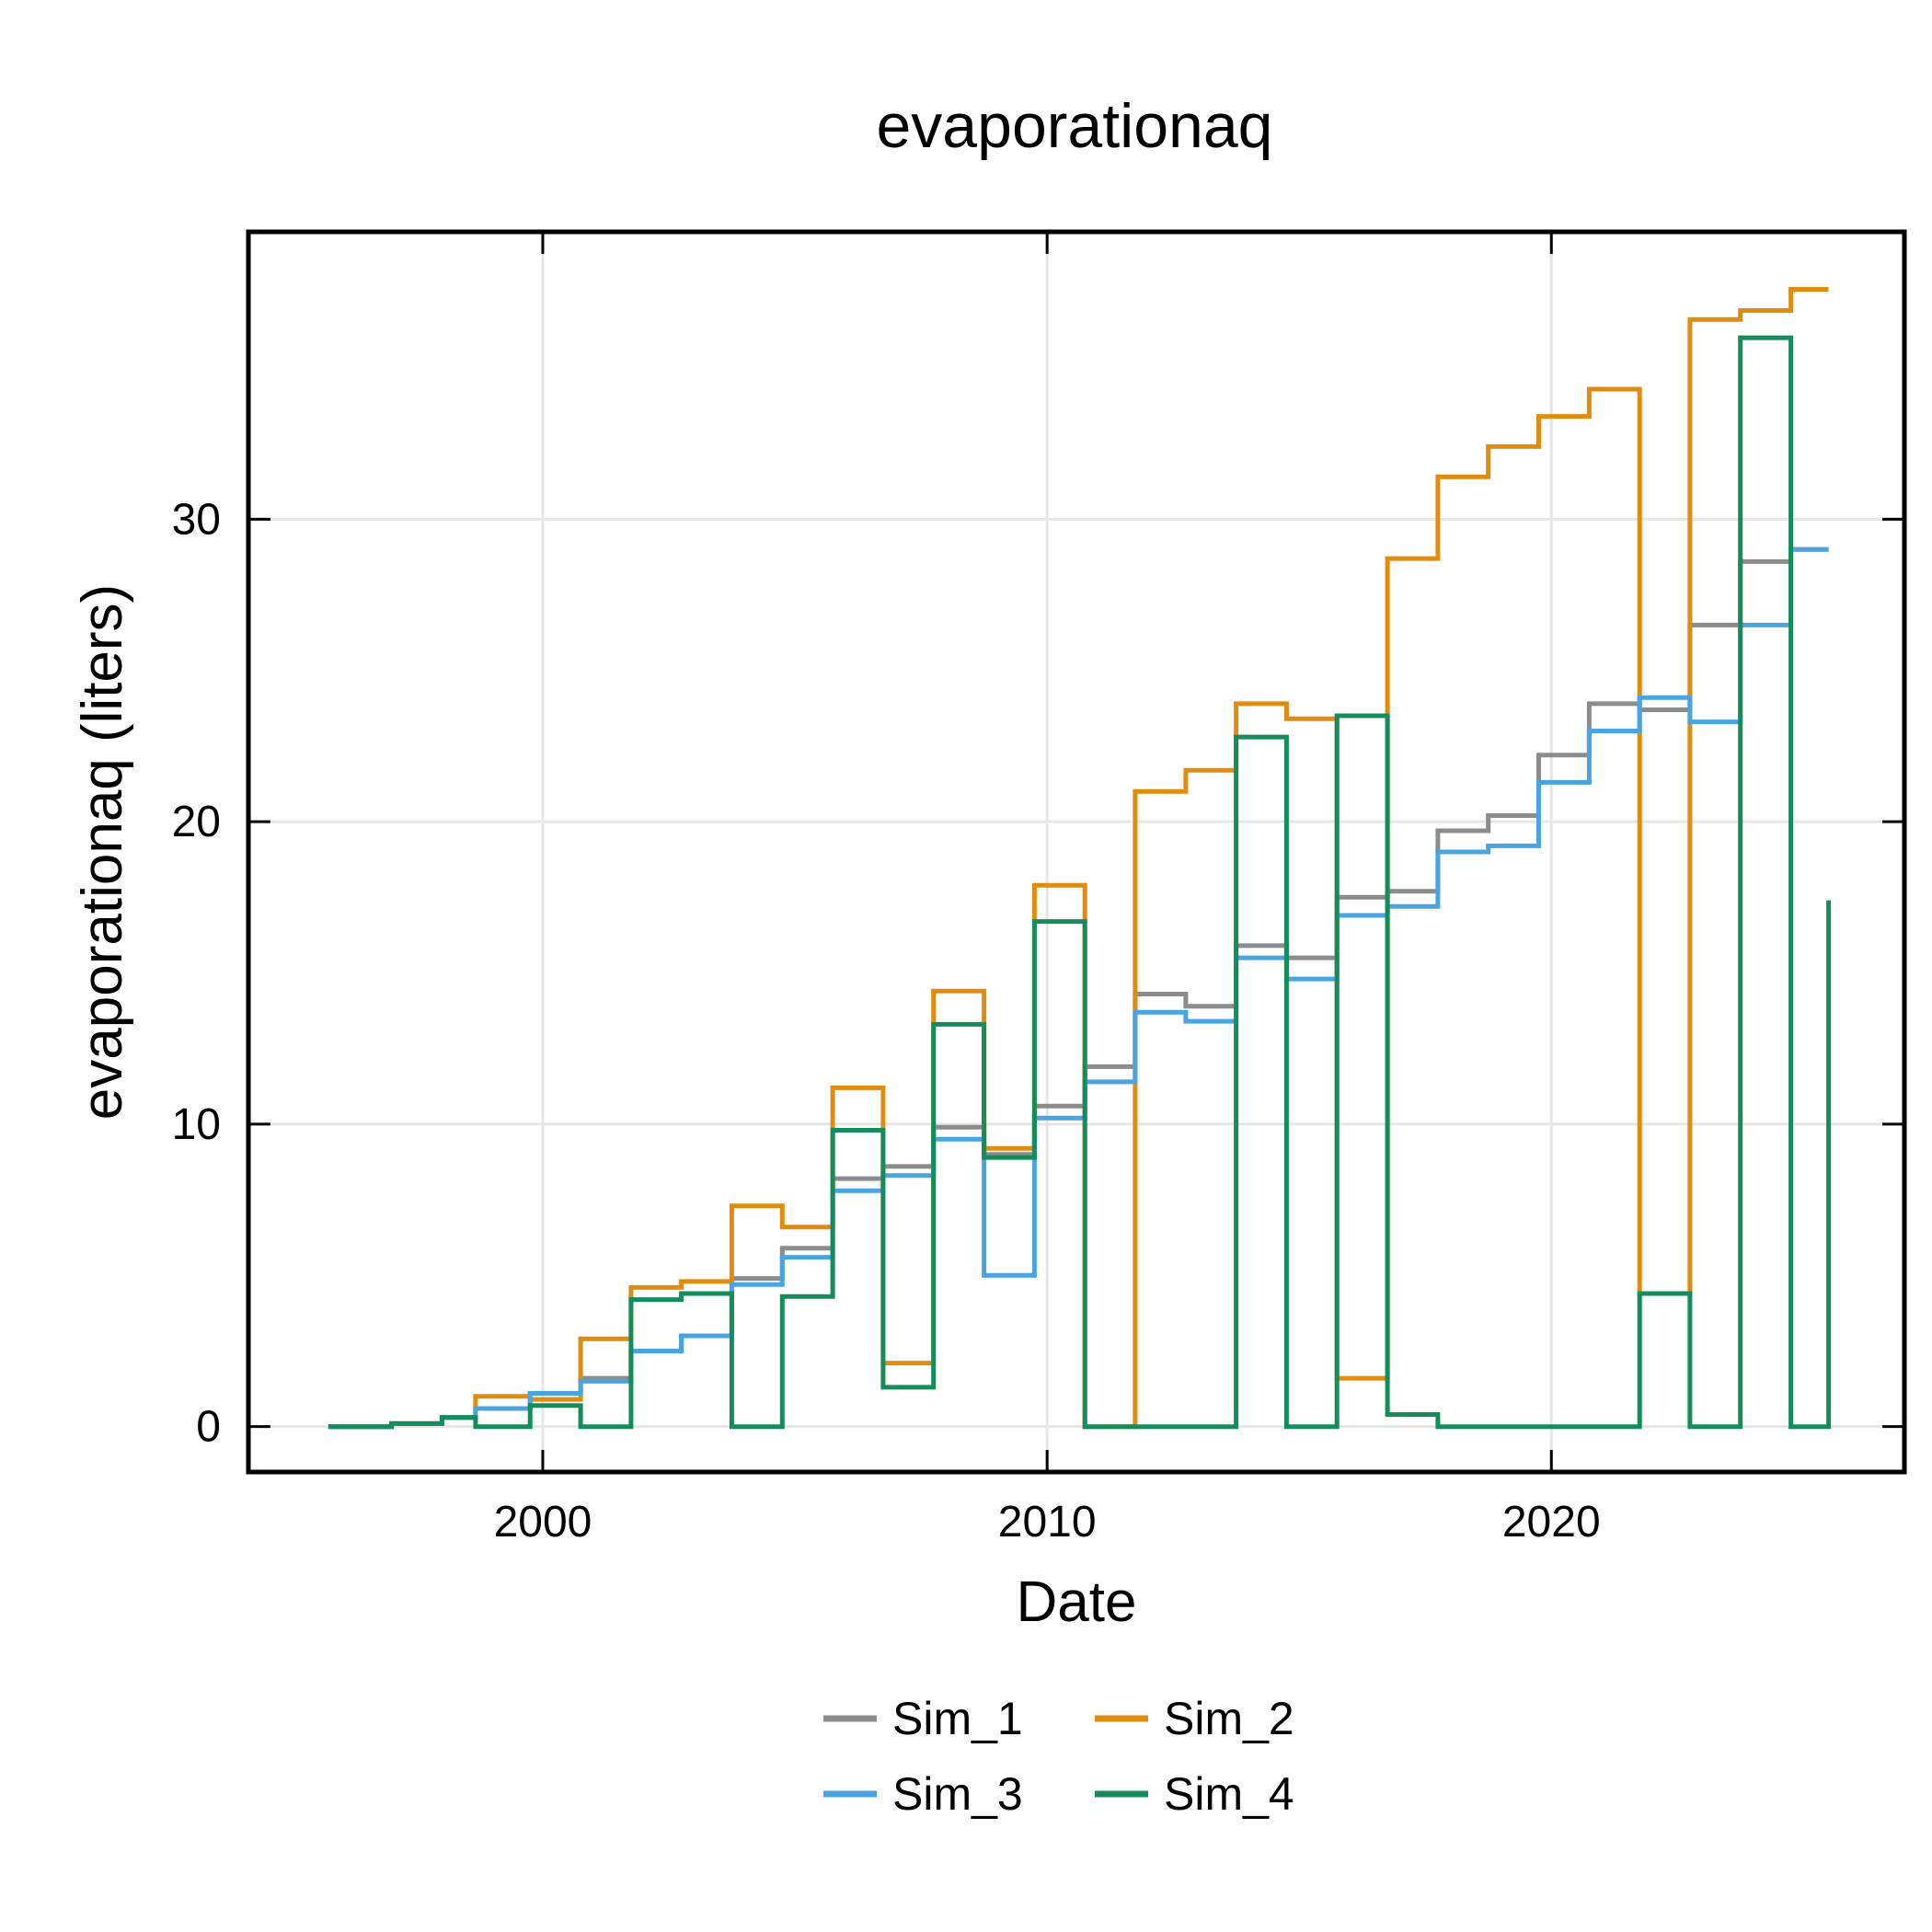  Describe the element at coordinates (1047, 1522) in the screenshot. I see `x-tick-label: 2010` at that location.